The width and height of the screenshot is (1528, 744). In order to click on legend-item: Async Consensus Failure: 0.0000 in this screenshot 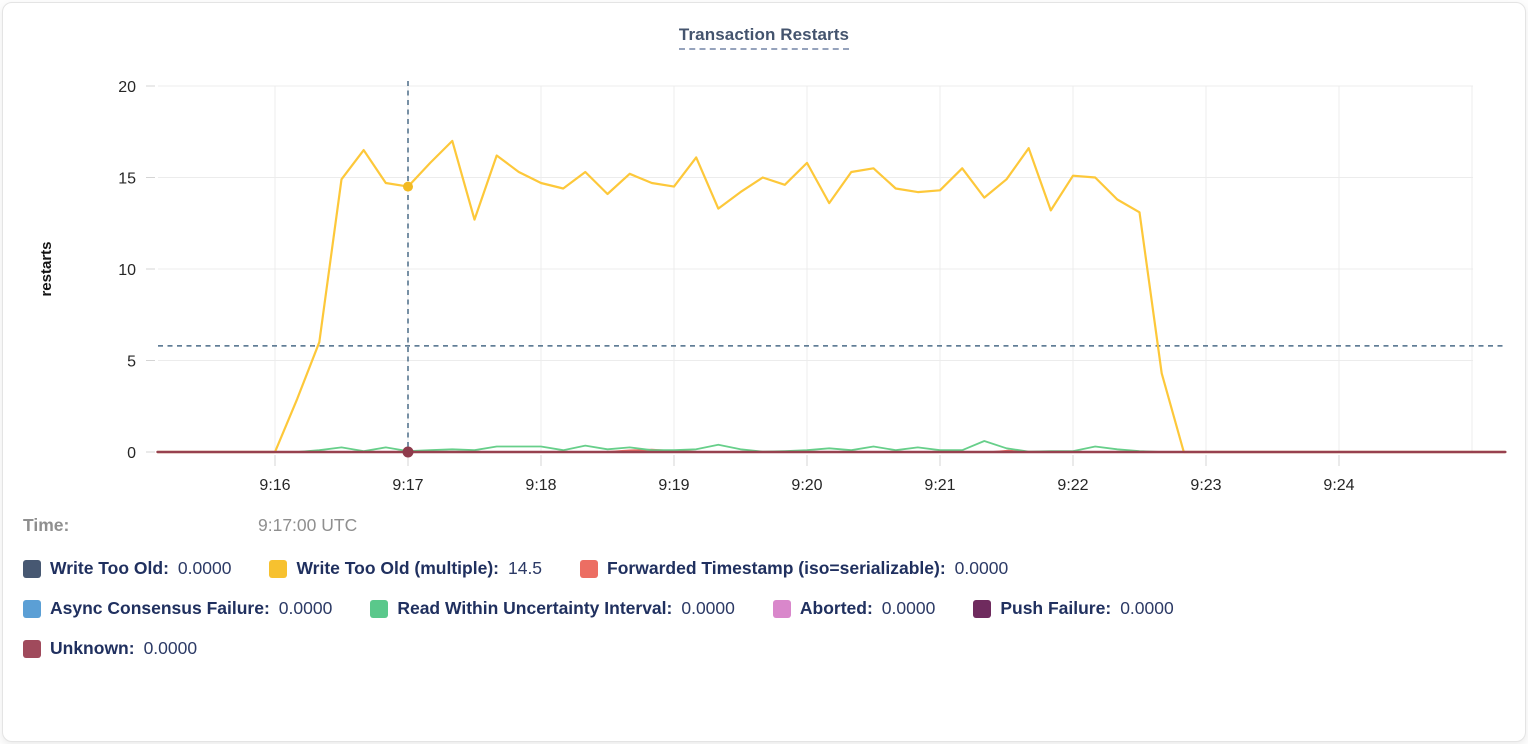, I will do `click(177, 608)`.